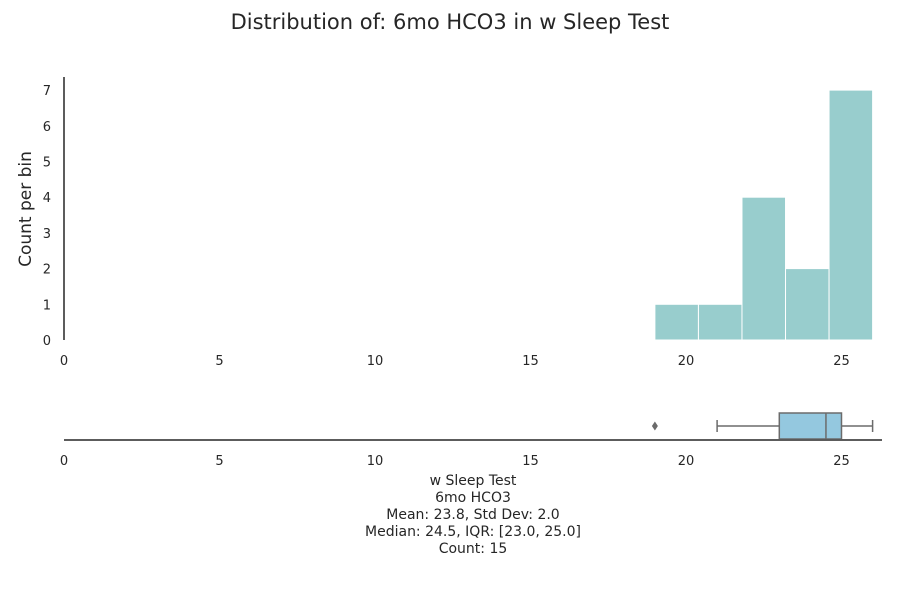 Image resolution: width=900 pixels, height=600 pixels. What do you see at coordinates (654, 426) in the screenshot?
I see `outlier-point` at bounding box center [654, 426].